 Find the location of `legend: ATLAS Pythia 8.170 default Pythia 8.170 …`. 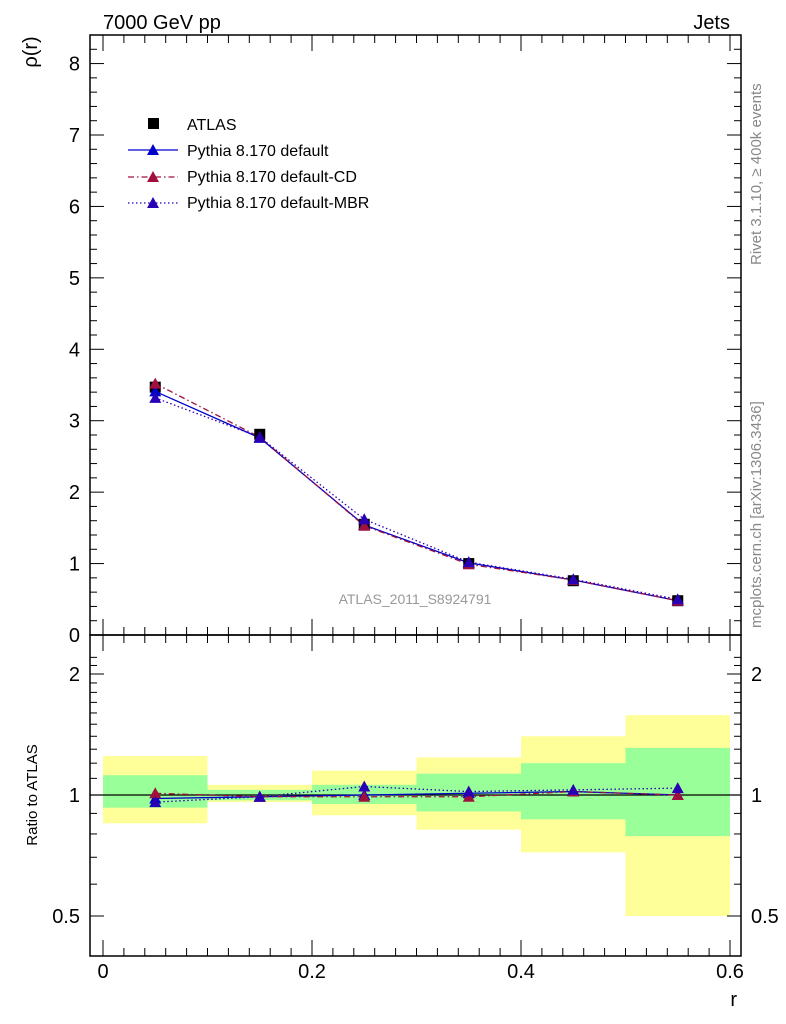

legend: ATLAS Pythia 8.170 default Pythia 8.170 … is located at coordinates (248, 164).